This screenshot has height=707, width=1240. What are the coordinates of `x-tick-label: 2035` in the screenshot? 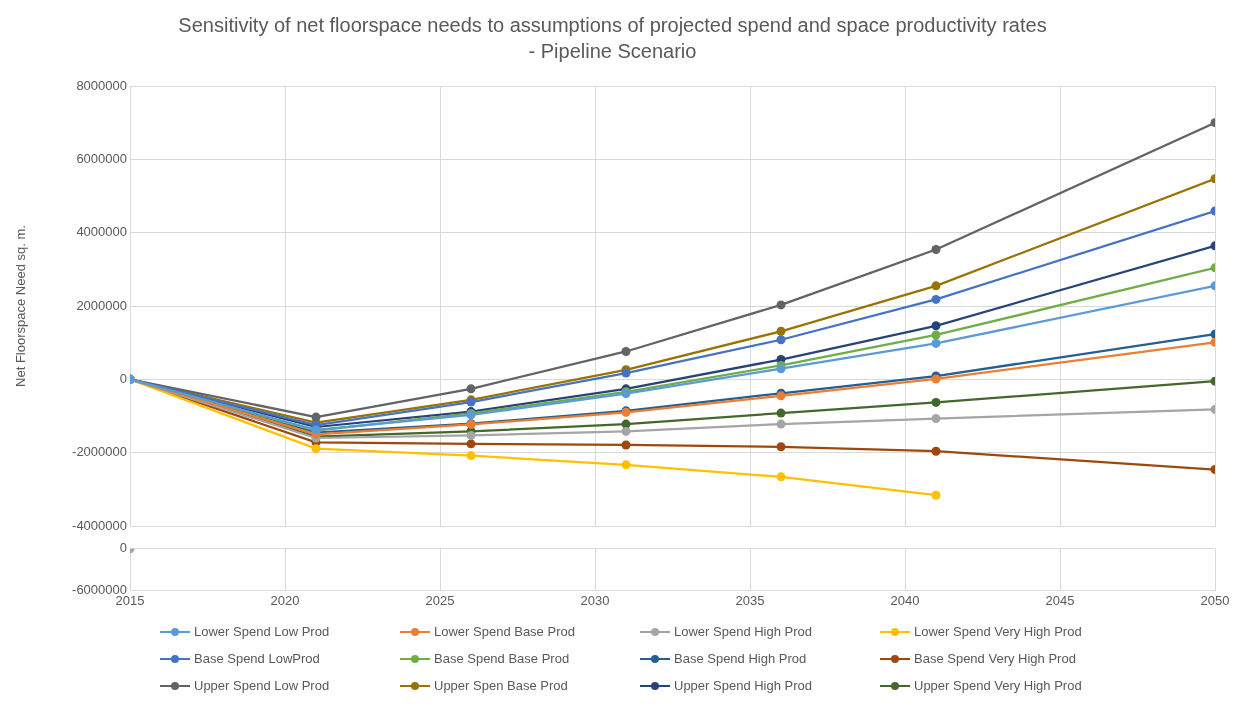 It's located at (750, 600).